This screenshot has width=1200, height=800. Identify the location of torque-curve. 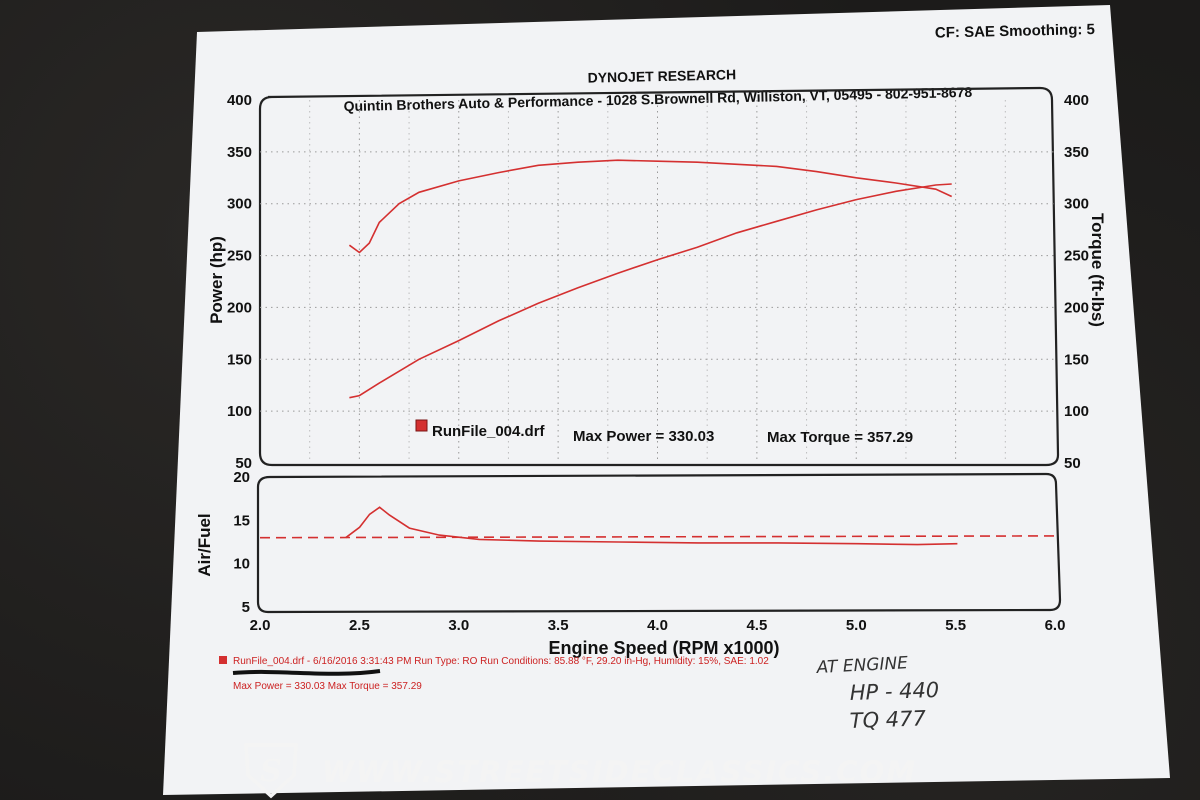
(650, 206).